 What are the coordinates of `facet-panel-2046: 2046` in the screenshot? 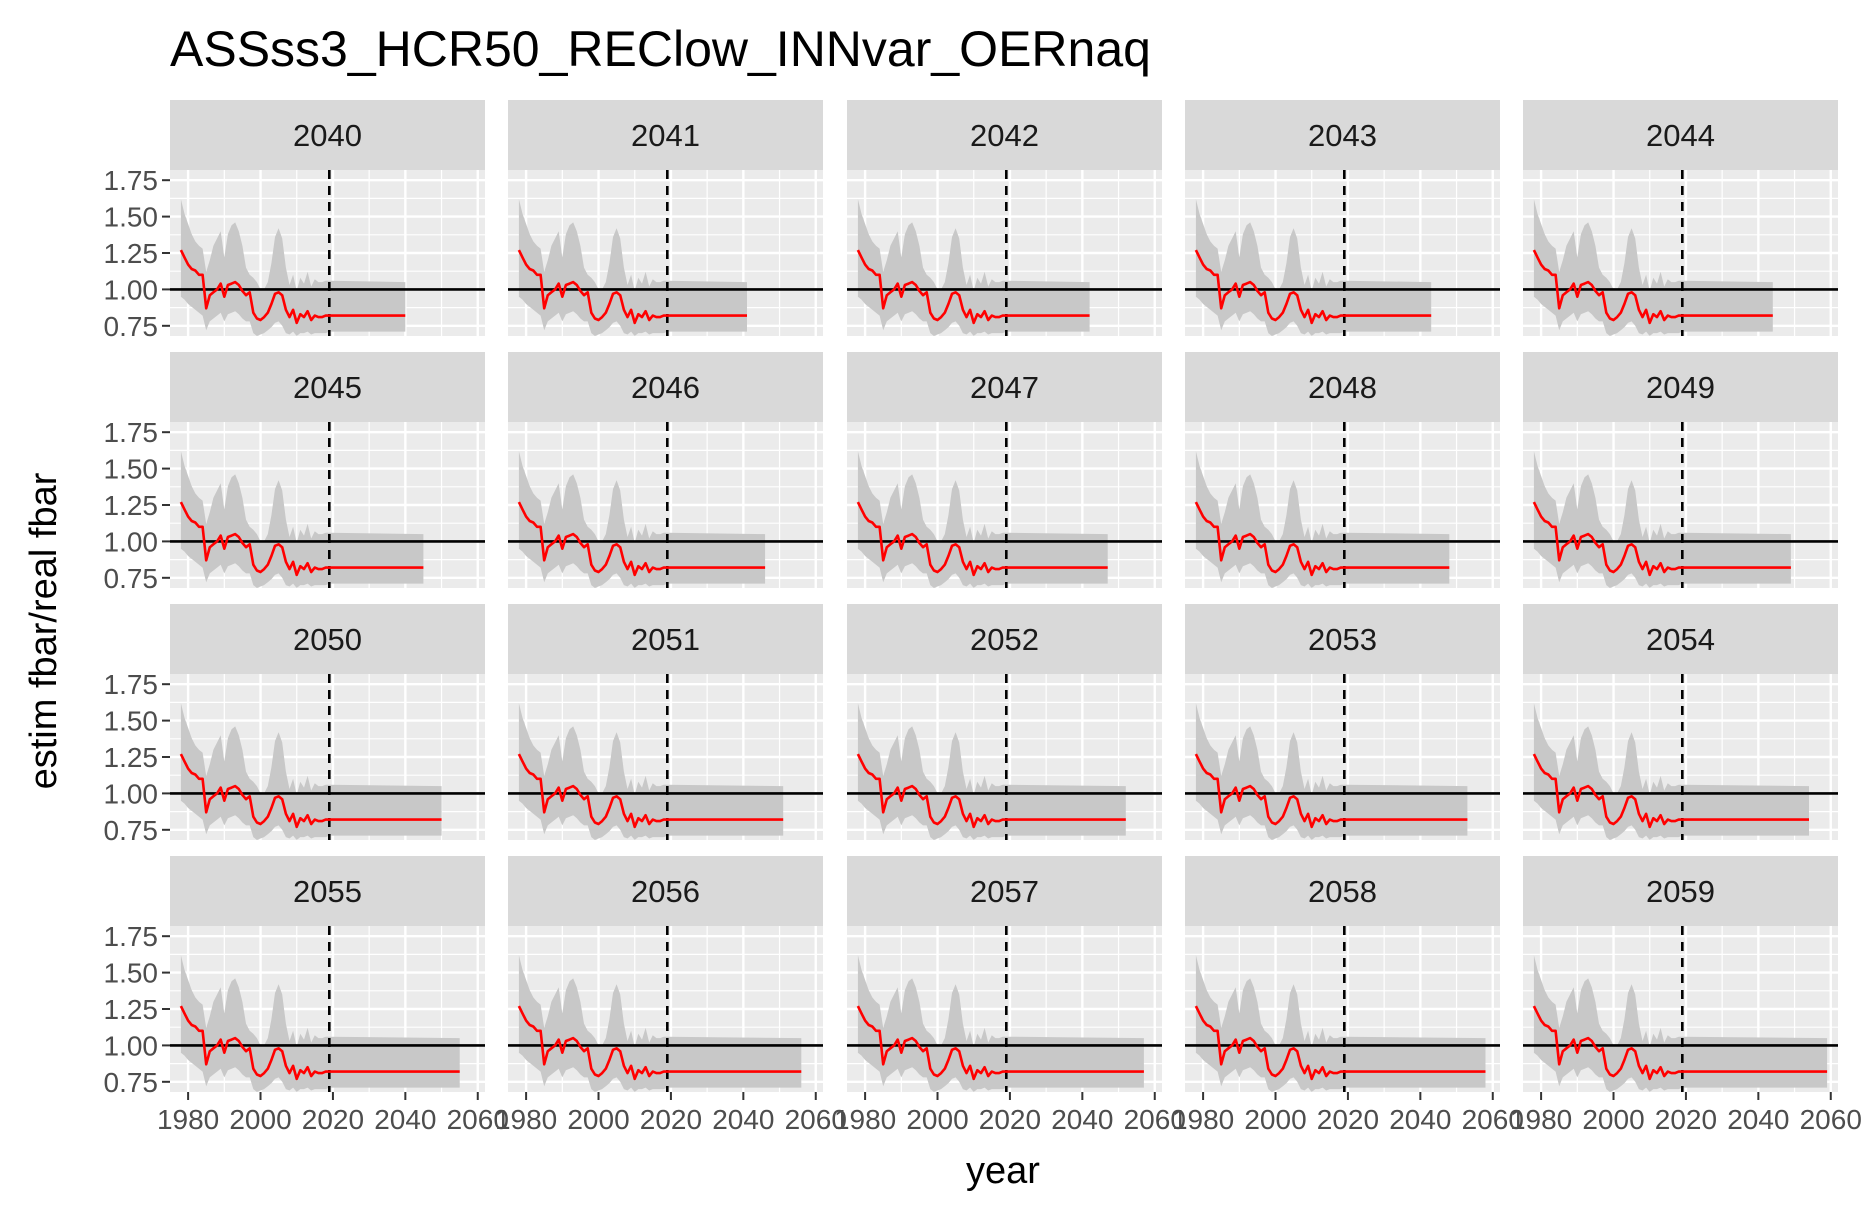 It's located at (665, 470).